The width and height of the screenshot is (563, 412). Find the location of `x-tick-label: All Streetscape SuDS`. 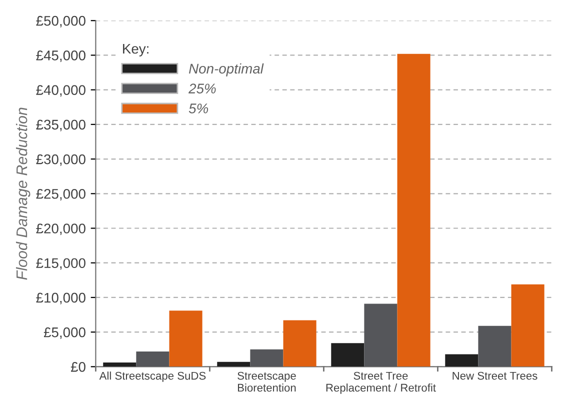

x-tick-label: All Streetscape SuDS is located at coordinates (152, 377).